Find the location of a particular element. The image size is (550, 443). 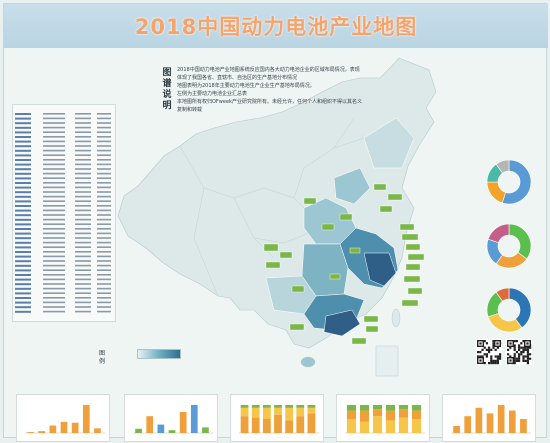

qr-code-right is located at coordinates (519, 352).